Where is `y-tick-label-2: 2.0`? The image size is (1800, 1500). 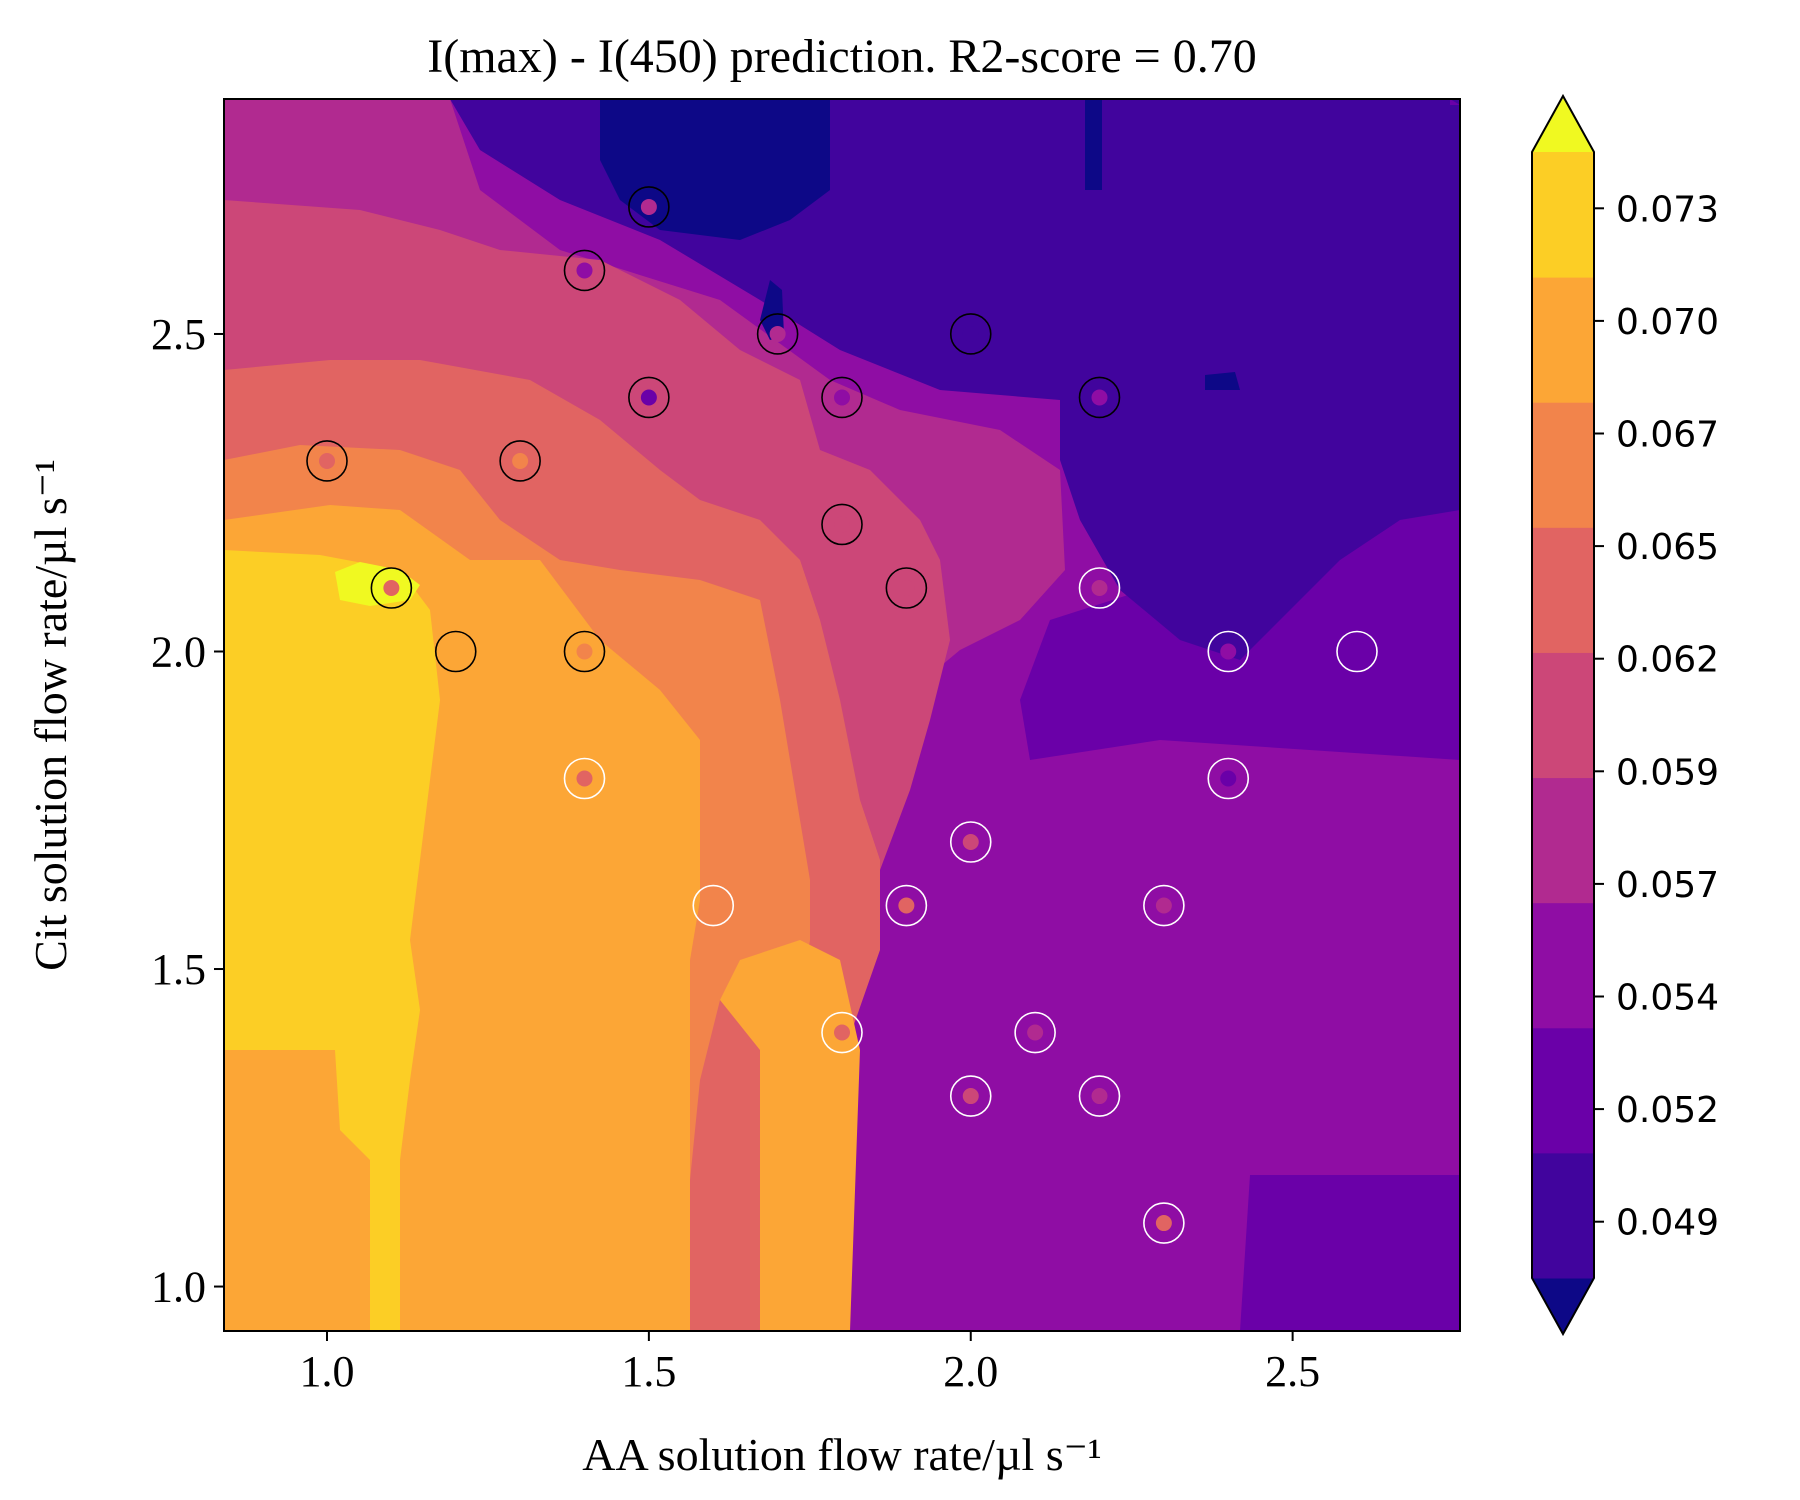
y-tick-label-2: 2.0 is located at coordinates (178, 651).